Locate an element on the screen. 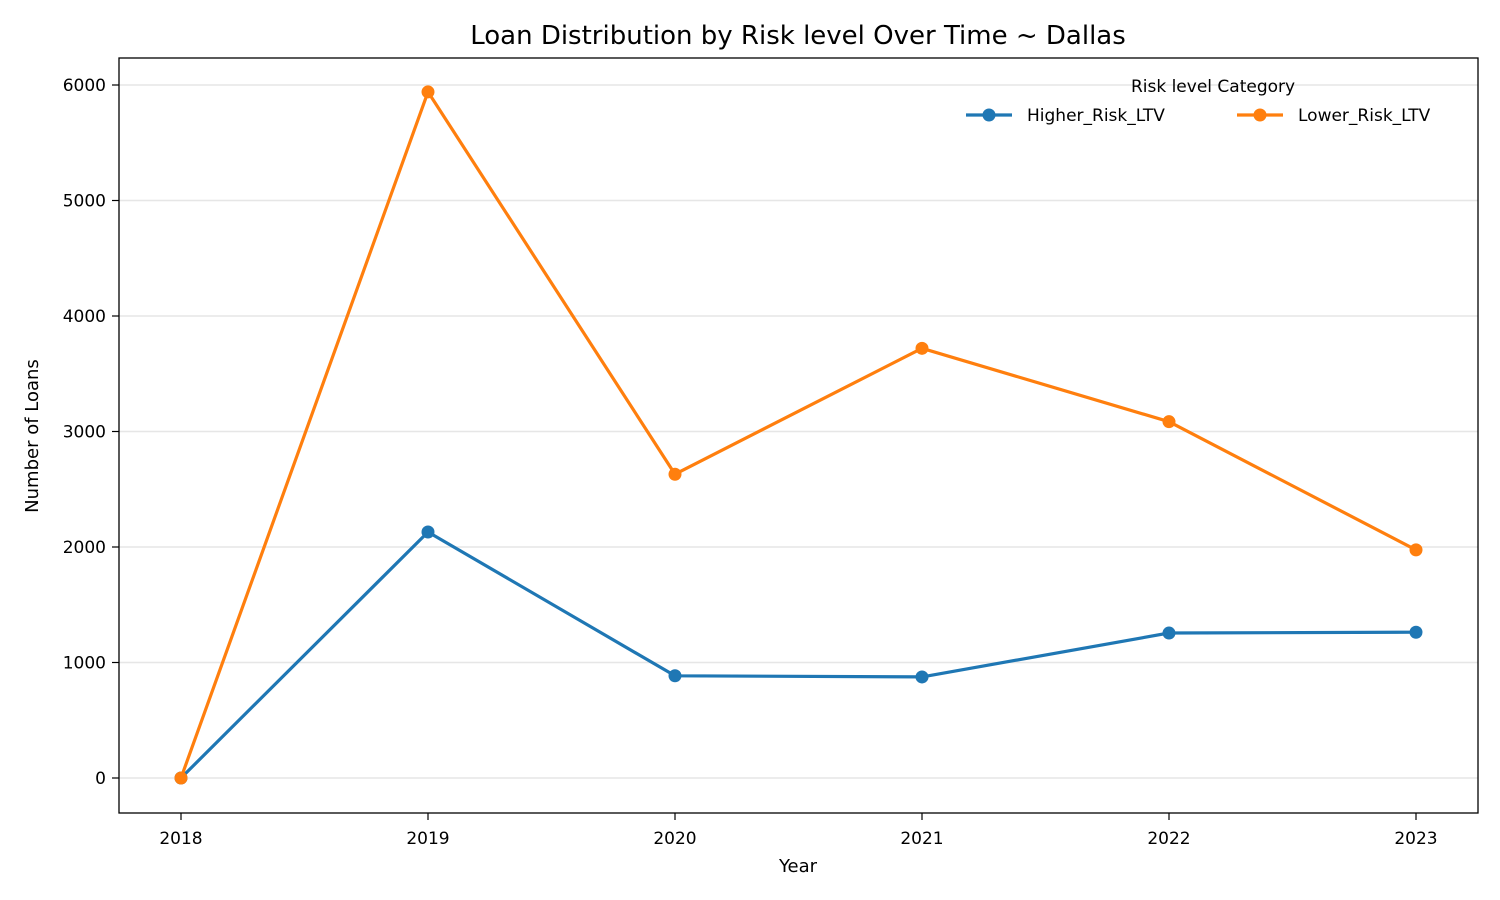 The image size is (1500, 900). x-axis-label: Year is located at coordinates (798, 866).